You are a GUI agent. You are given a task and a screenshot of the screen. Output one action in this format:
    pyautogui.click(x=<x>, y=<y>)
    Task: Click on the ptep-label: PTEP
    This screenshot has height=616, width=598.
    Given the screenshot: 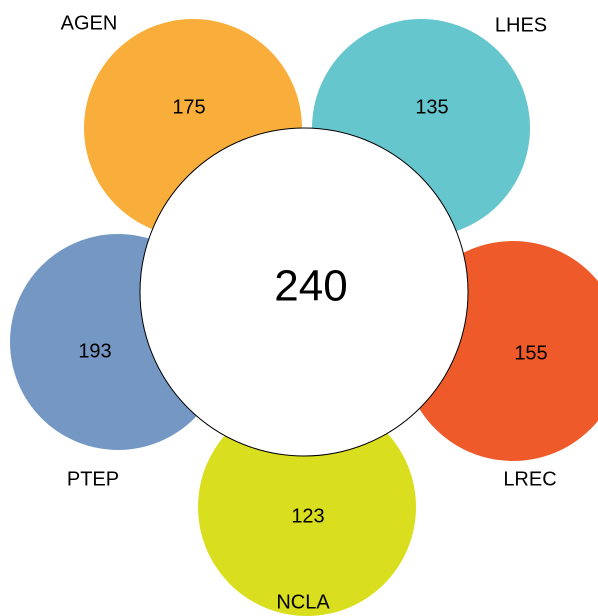 What is the action you would take?
    pyautogui.click(x=93, y=479)
    